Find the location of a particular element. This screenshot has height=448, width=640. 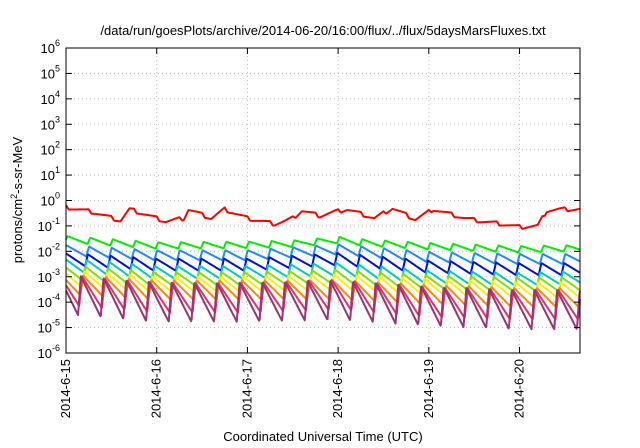

y-axis-label: protons/cm2-s-sr-MeV is located at coordinates (17, 199).